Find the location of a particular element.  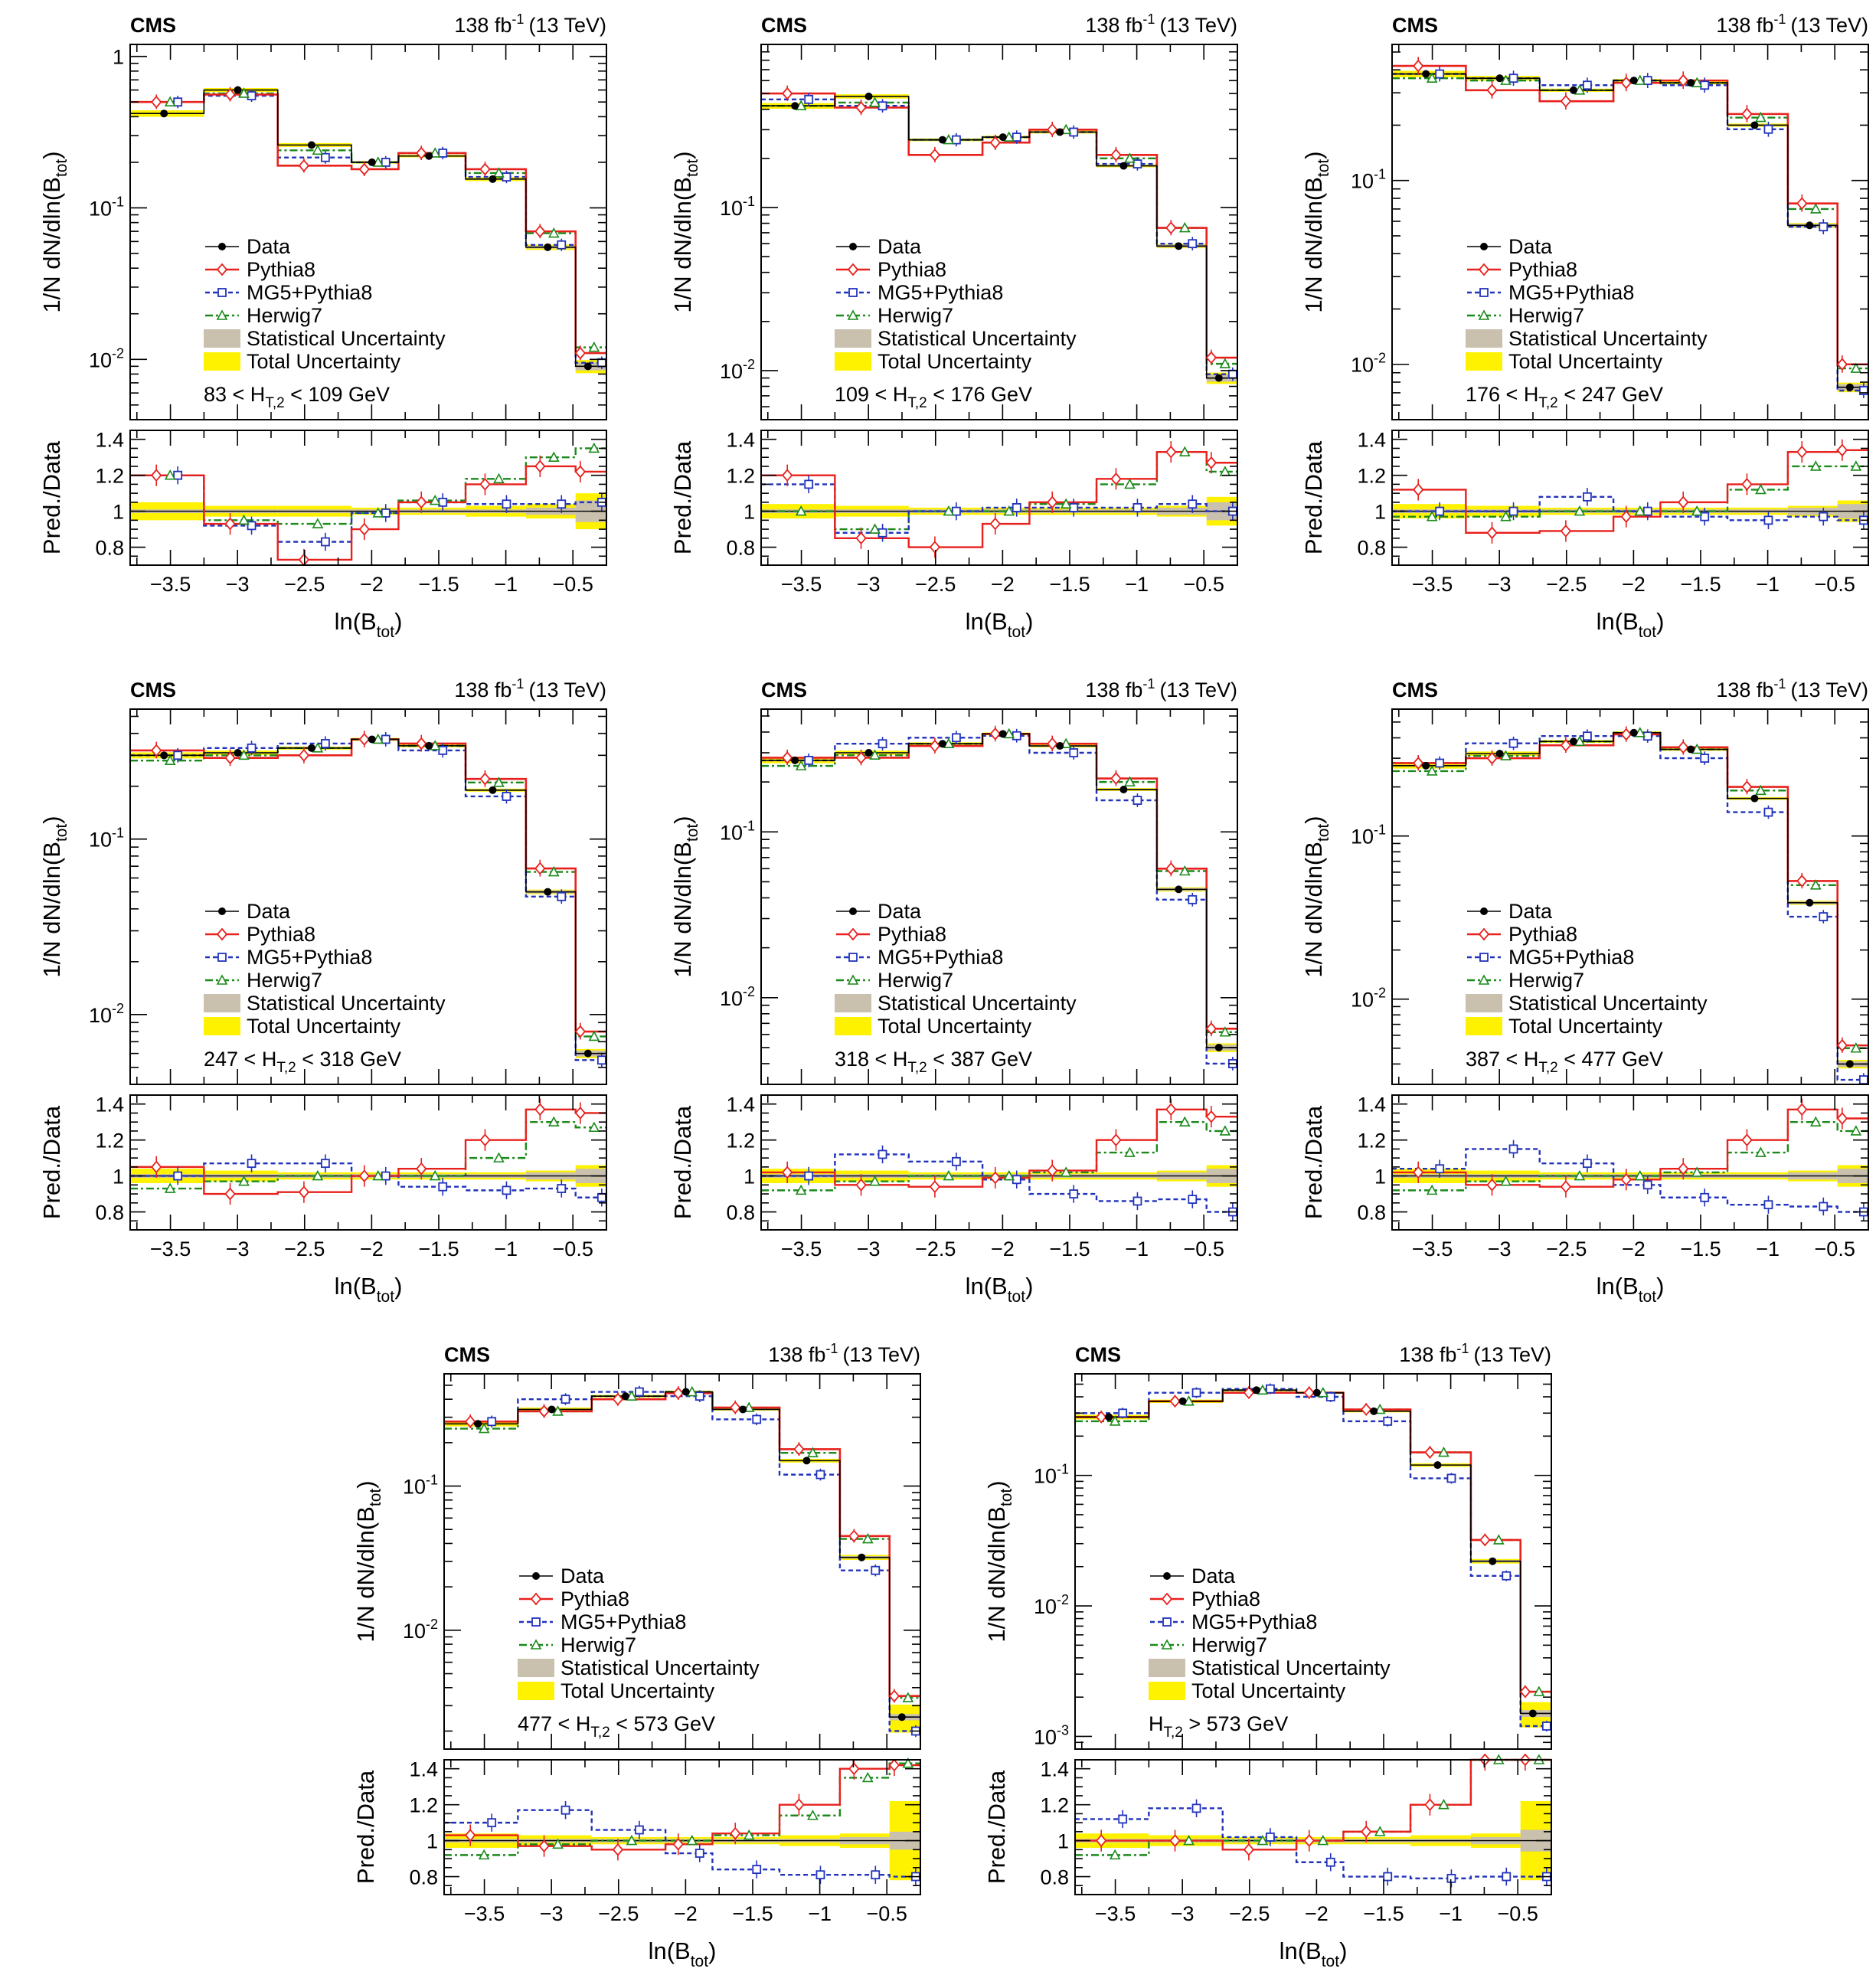

ht-range-label: 247 < HT,2 < 318 GeV is located at coordinates (302, 1062).